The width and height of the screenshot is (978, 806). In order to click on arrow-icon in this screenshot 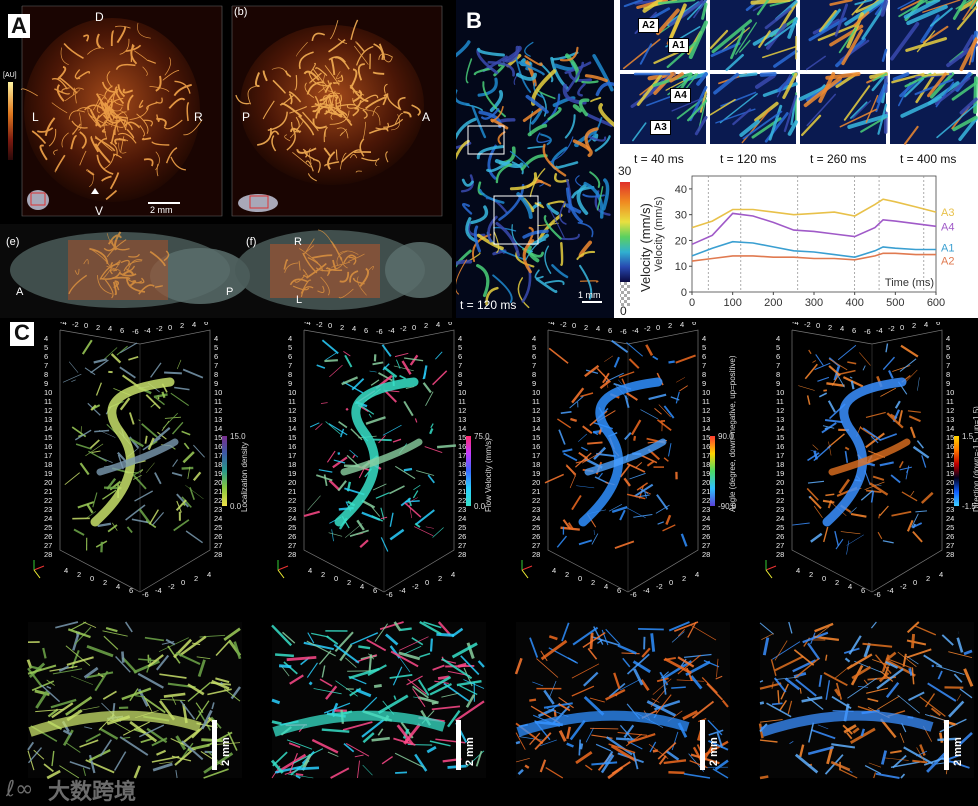, I will do `click(95, 191)`.